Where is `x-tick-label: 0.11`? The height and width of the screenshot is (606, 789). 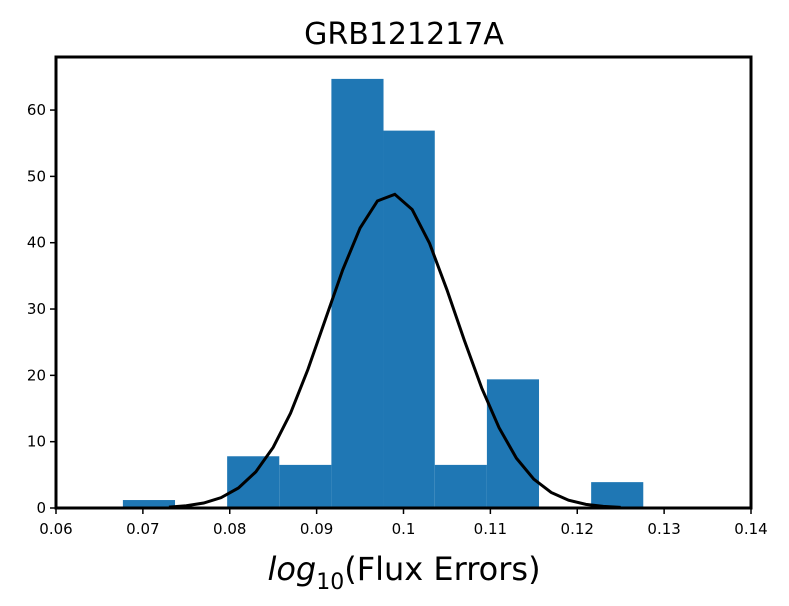
x-tick-label: 0.11 is located at coordinates (490, 529).